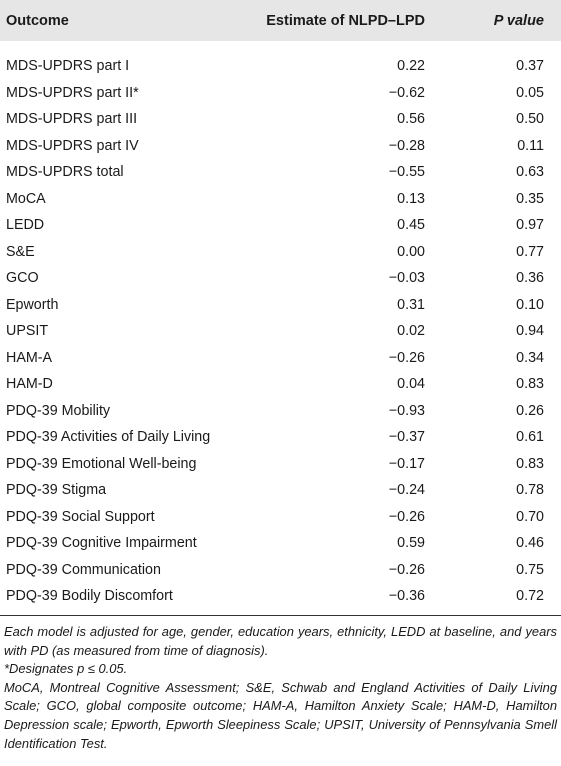  What do you see at coordinates (22, 278) in the screenshot?
I see `cell-outcome: GCO` at bounding box center [22, 278].